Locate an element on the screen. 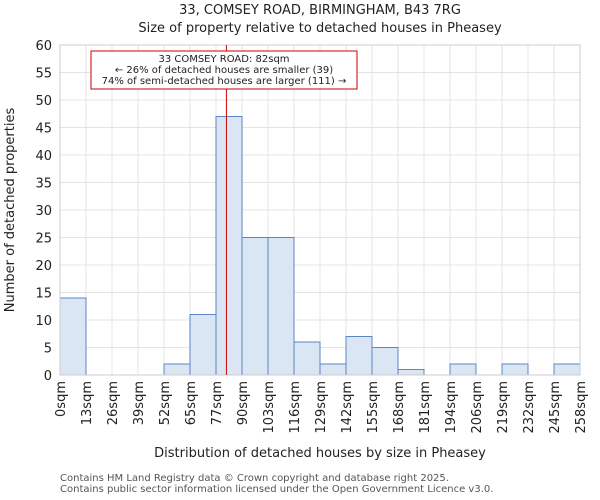 This screenshot has width=600, height=500. bar-90sqm is located at coordinates (255, 306).